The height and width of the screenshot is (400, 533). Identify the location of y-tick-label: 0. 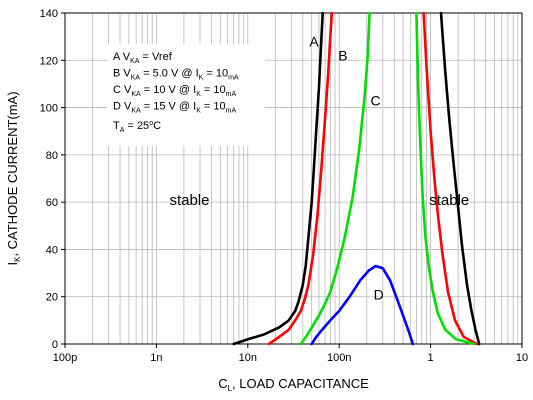
(55, 345).